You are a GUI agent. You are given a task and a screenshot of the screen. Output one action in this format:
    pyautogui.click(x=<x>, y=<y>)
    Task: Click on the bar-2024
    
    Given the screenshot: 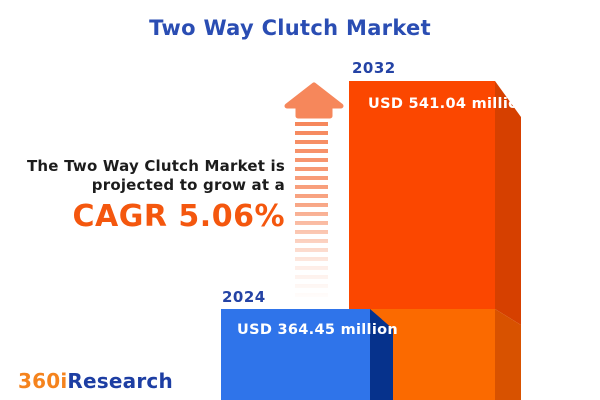 What is the action you would take?
    pyautogui.click(x=307, y=354)
    